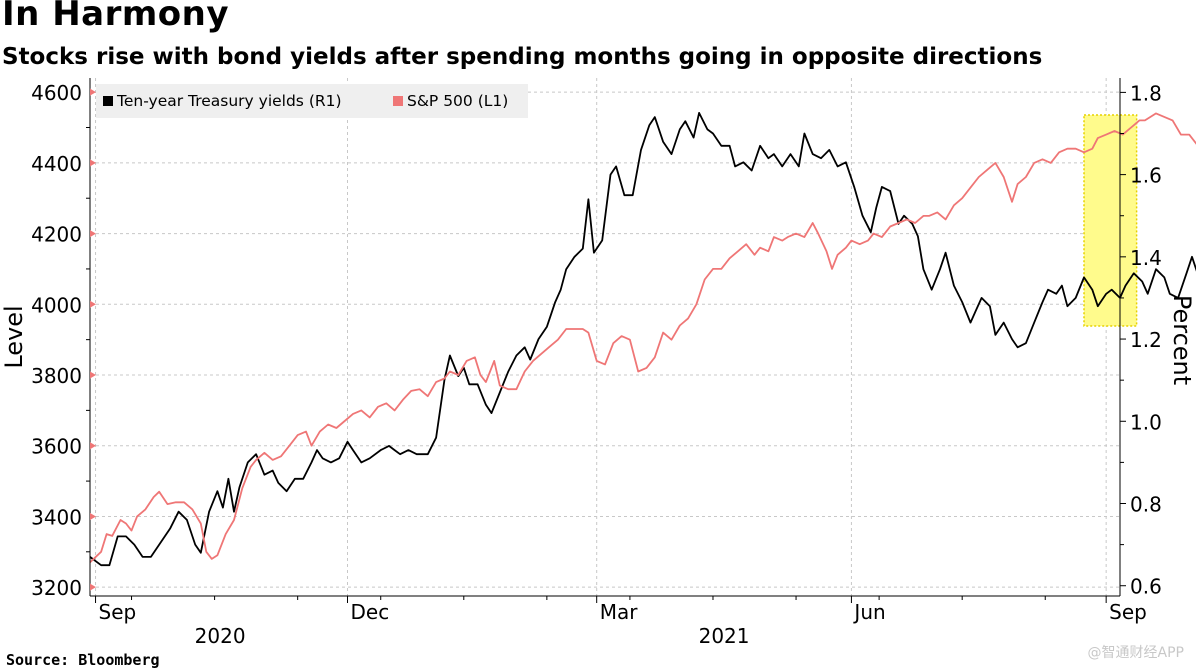 The image size is (1196, 671). I want to click on left-tick-label: 3800, so click(56, 376).